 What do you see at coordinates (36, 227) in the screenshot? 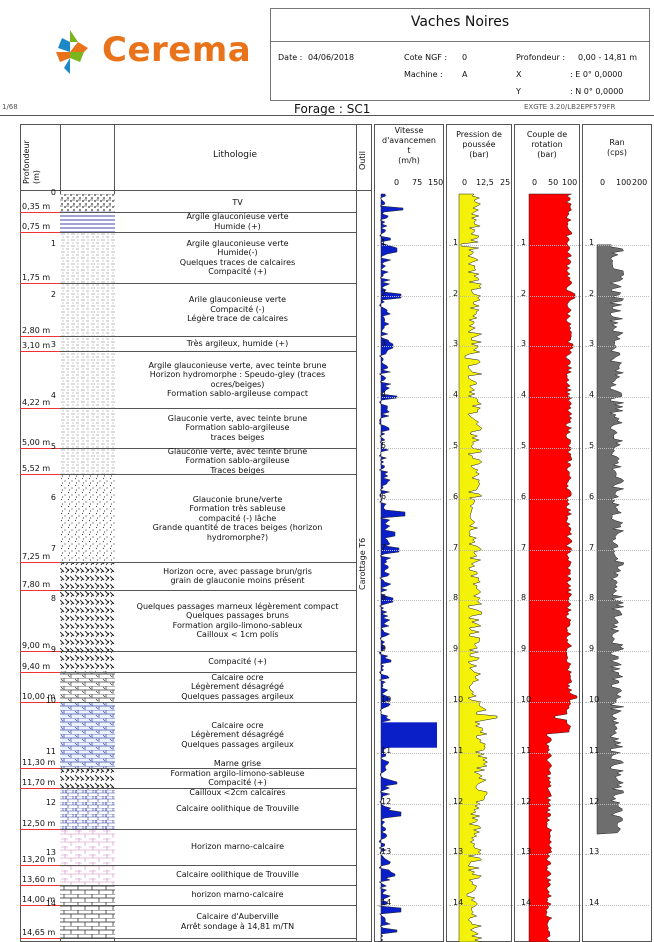
I see `layer-depth-label: 0,75 m` at bounding box center [36, 227].